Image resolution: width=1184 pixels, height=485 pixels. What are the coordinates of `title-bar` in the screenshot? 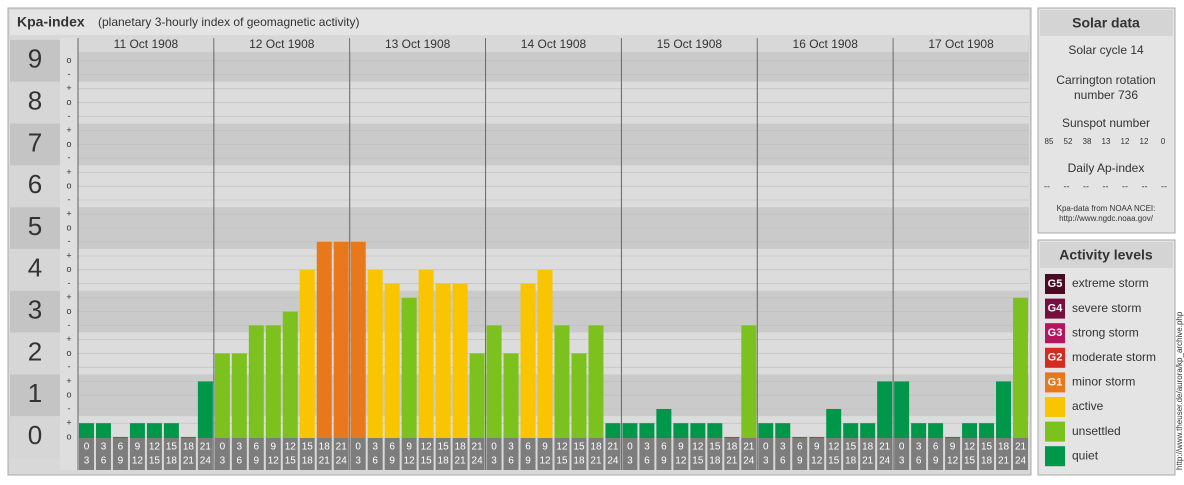 It's located at (519, 22).